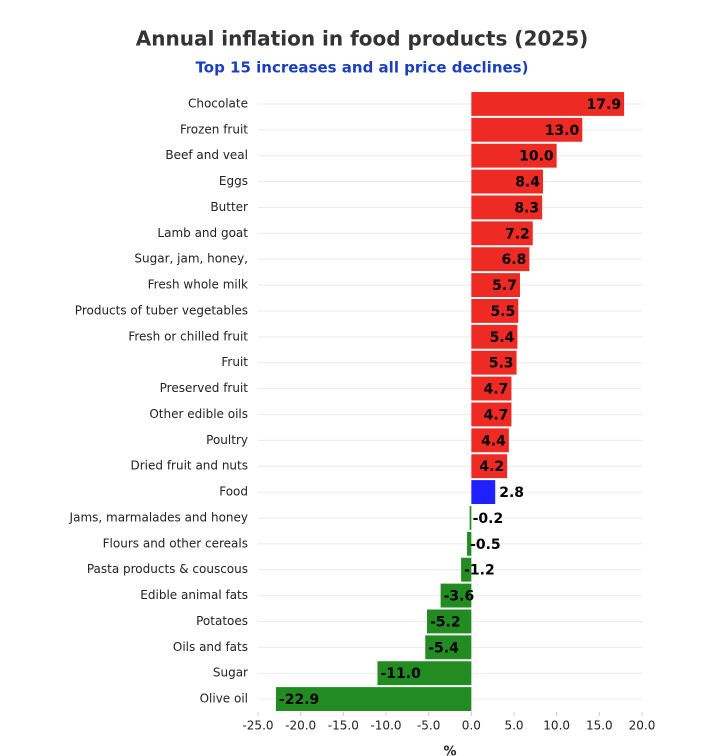 The height and width of the screenshot is (756, 716). Describe the element at coordinates (167, 569) in the screenshot. I see `y-tick-label: Pasta products & couscous` at that location.